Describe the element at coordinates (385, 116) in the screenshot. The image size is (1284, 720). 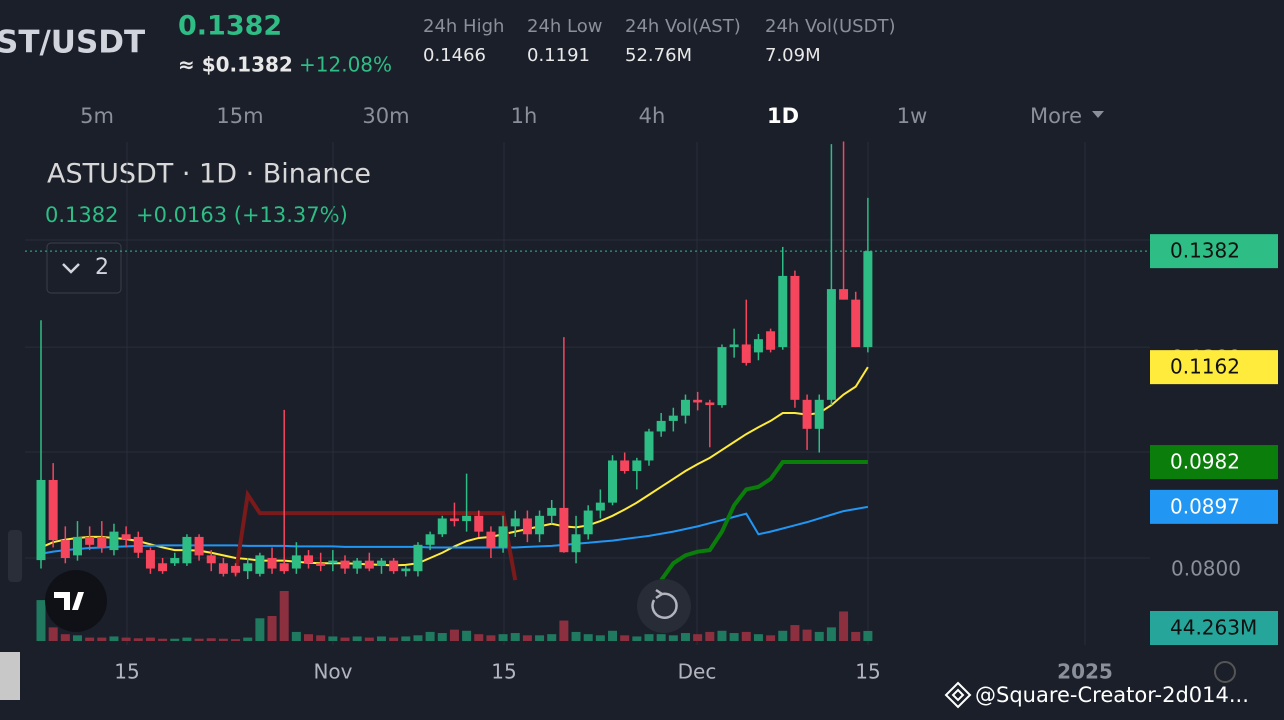
I see `timeframe-tab: 30m` at that location.